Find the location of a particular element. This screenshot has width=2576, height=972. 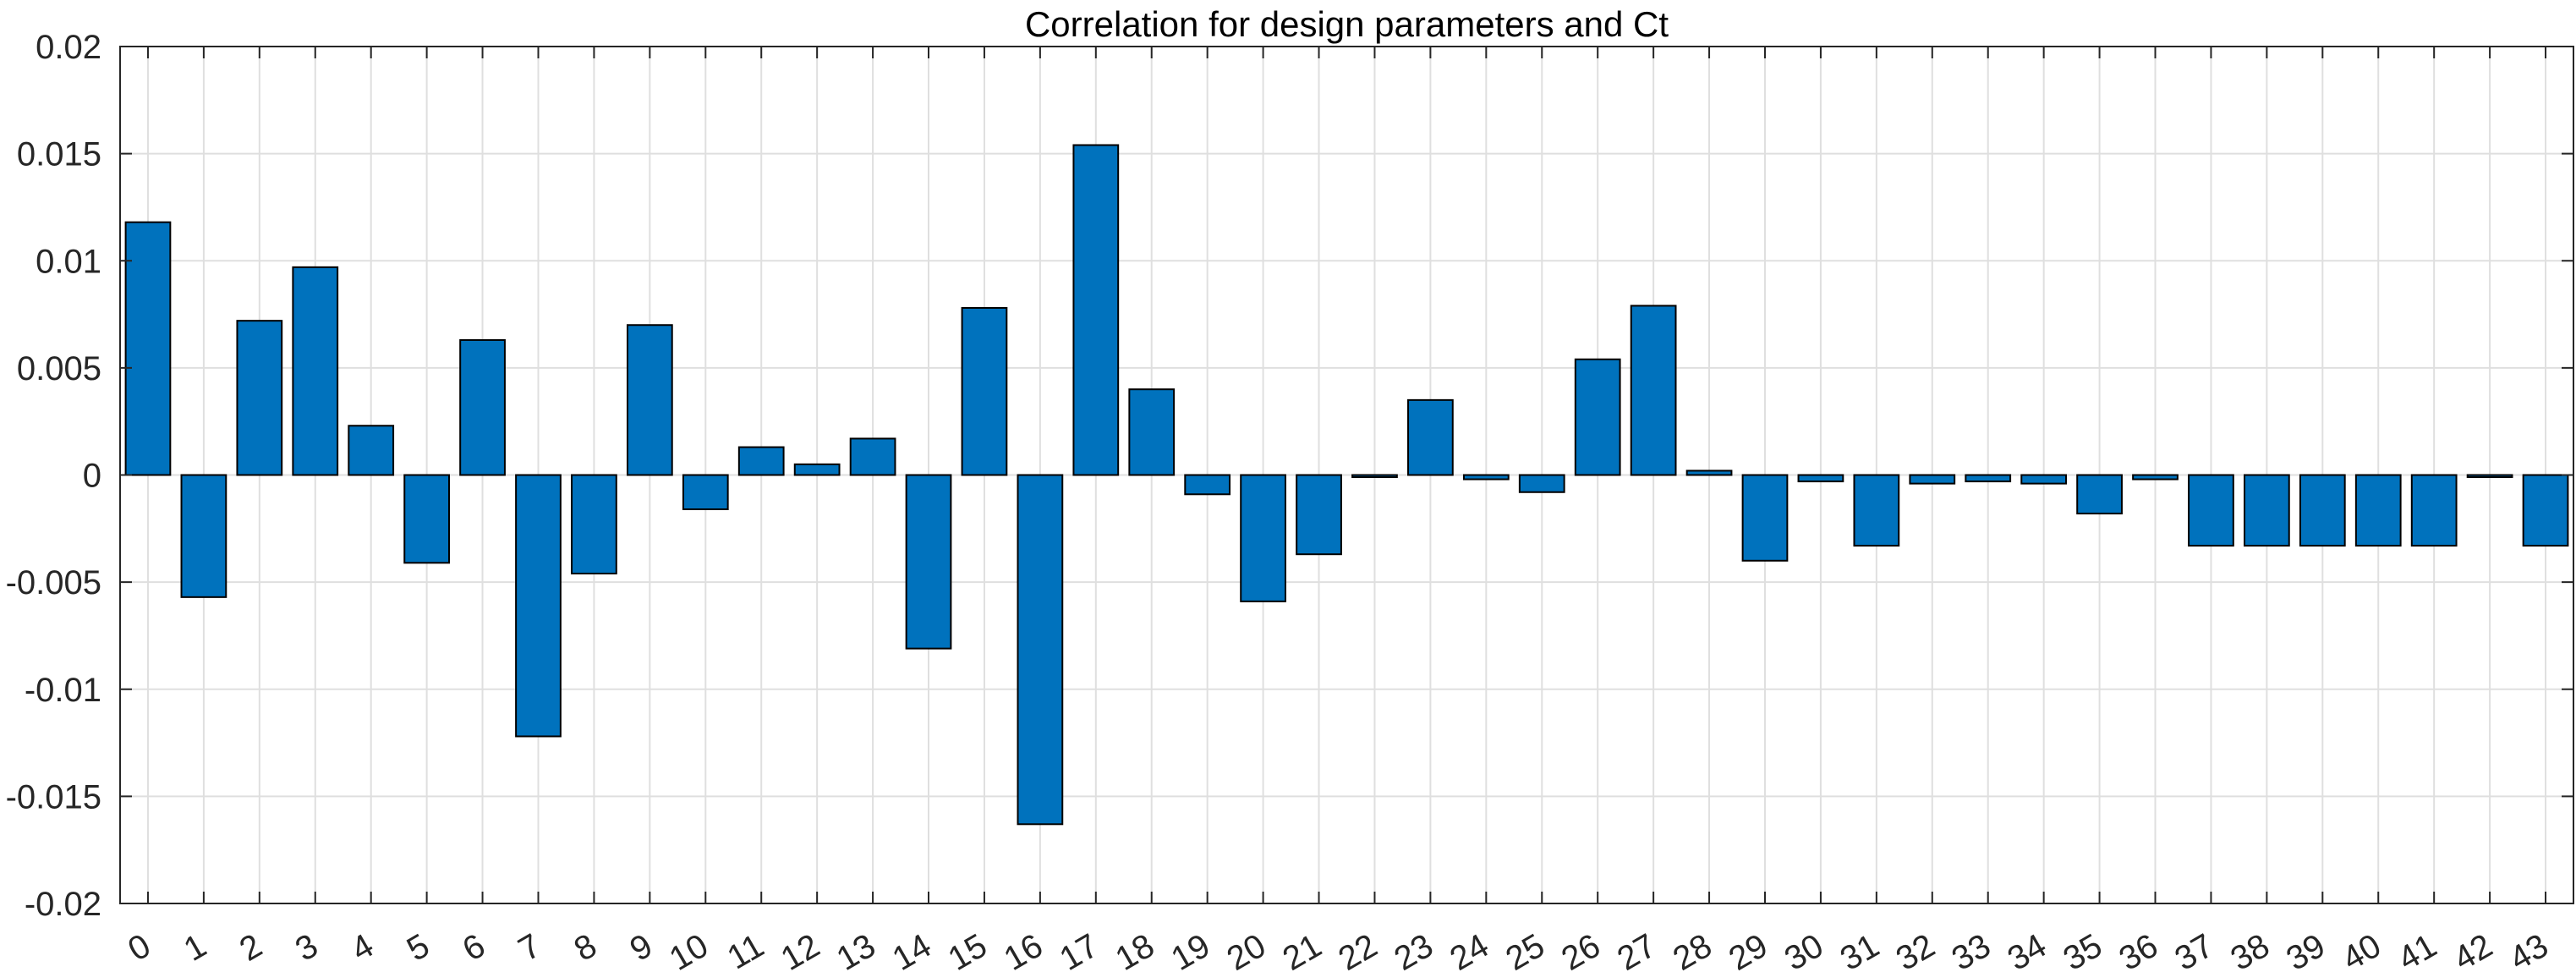

y-tick-label: 0 is located at coordinates (92, 476).